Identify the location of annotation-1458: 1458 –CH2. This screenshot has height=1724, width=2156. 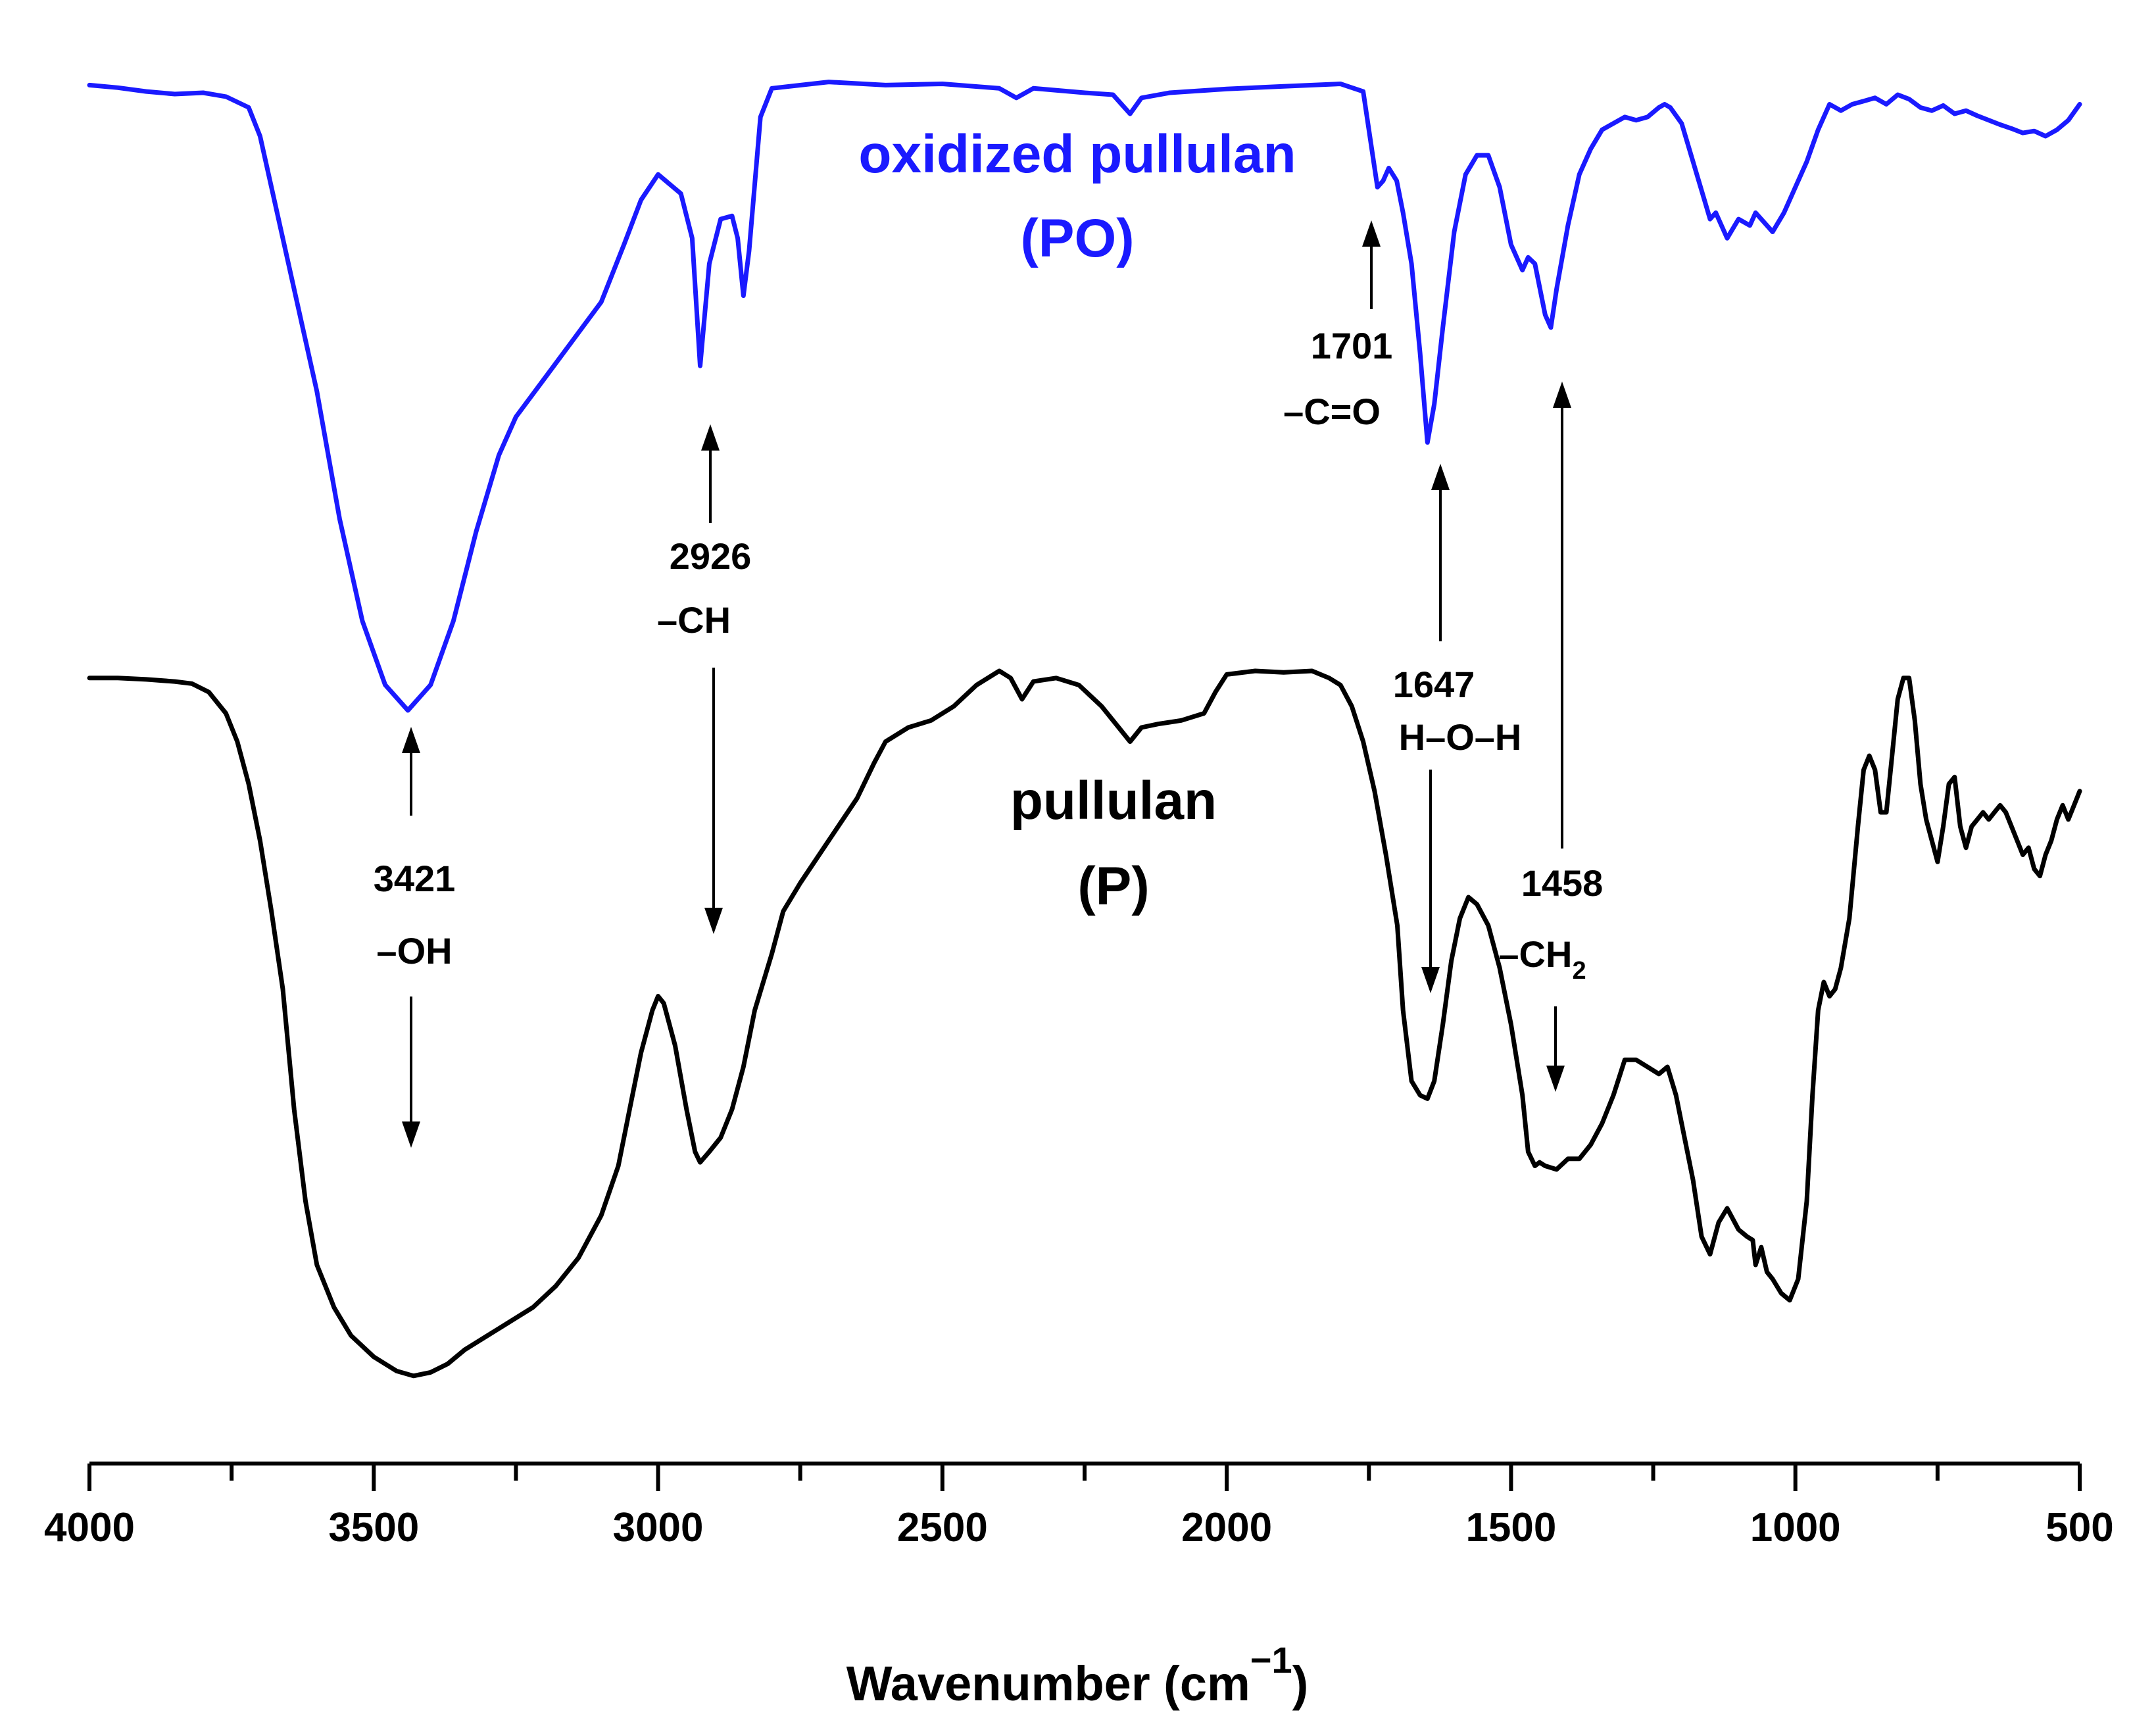
(1551, 737).